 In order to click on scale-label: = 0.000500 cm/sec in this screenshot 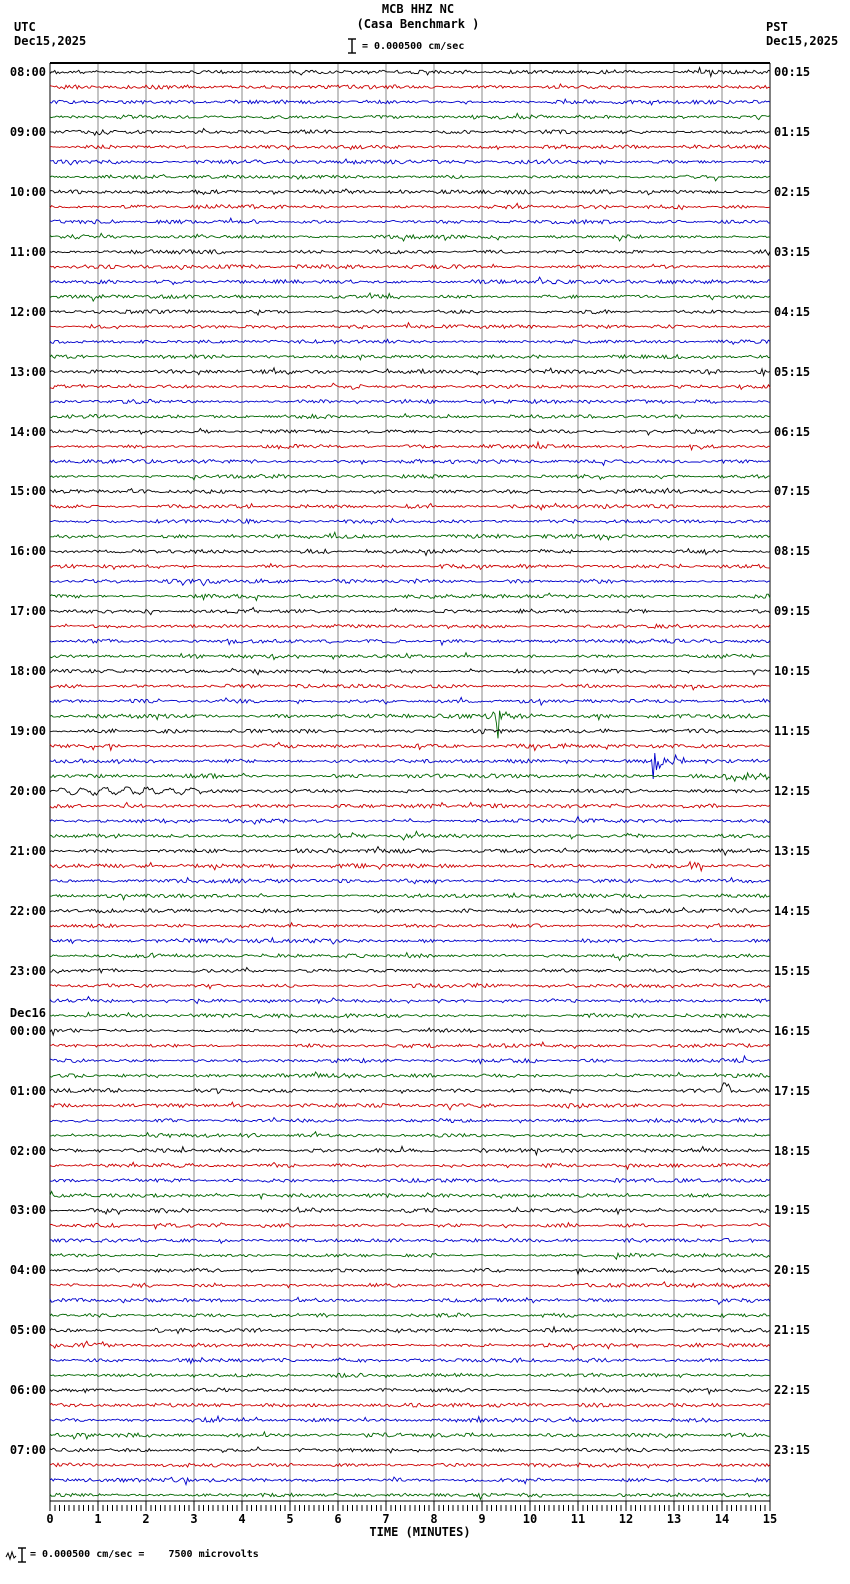, I will do `click(413, 46)`.